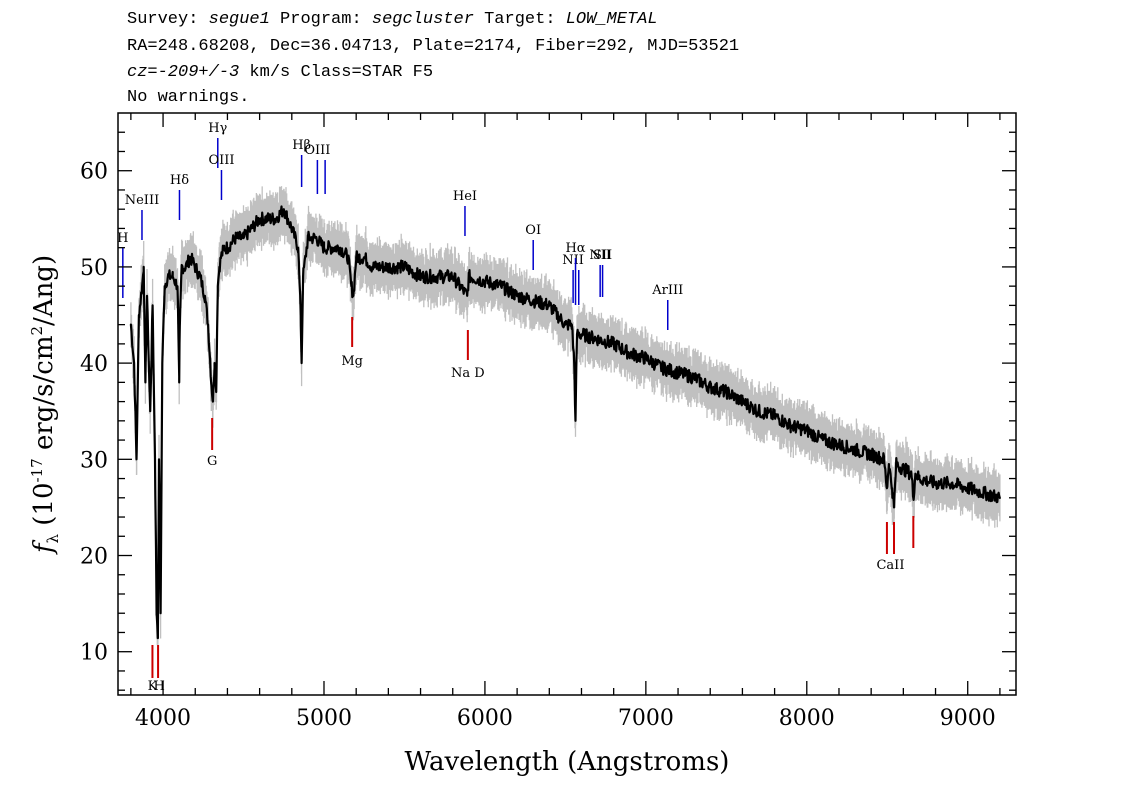 Image resolution: width=1134 pixels, height=810 pixels. Describe the element at coordinates (94, 364) in the screenshot. I see `y-tick-label: 40` at that location.